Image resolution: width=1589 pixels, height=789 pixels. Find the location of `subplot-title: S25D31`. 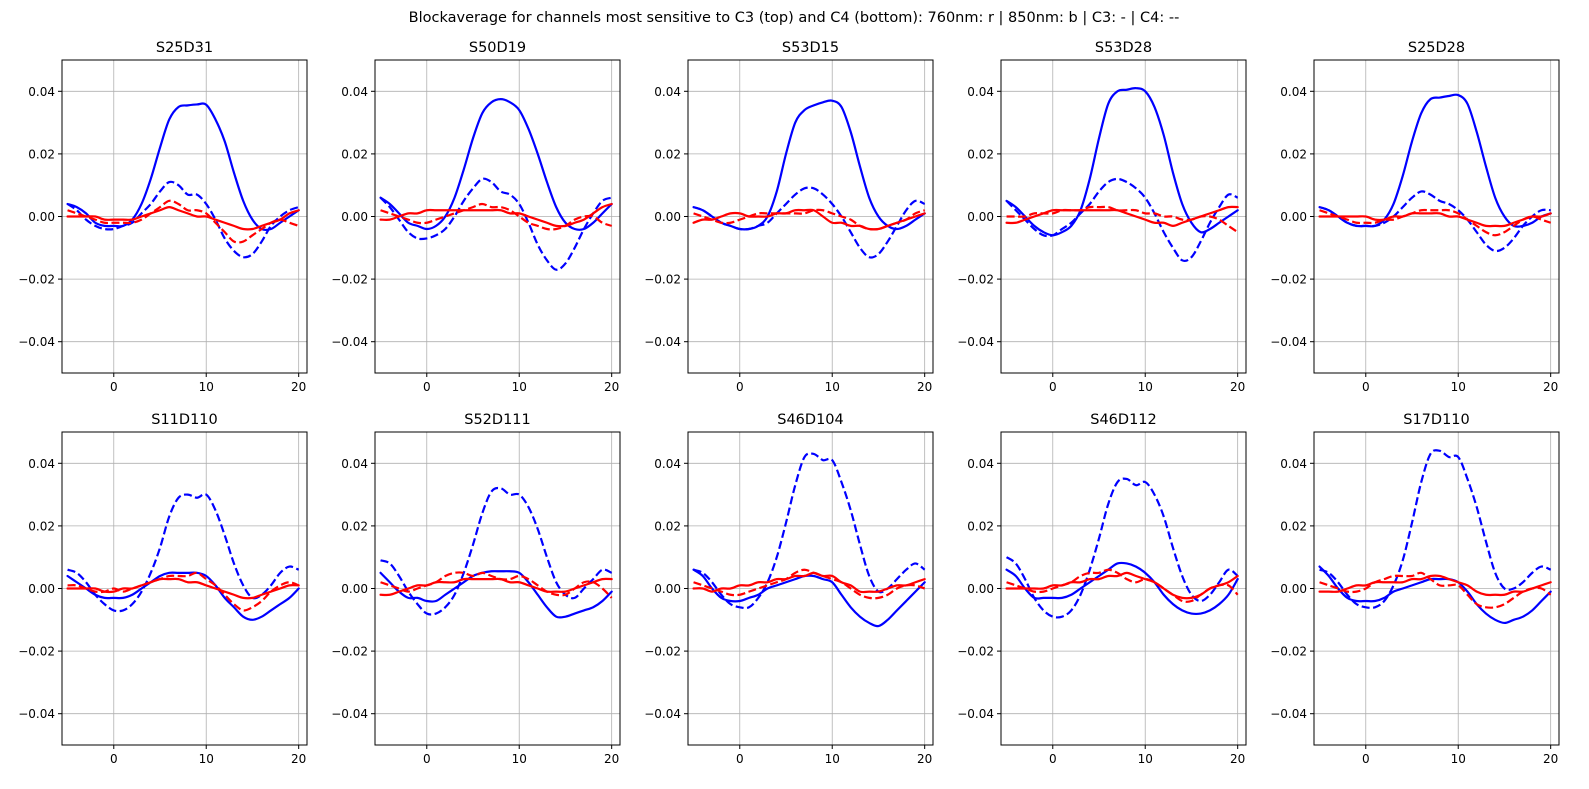

subplot-title: S25D31 is located at coordinates (184, 48).